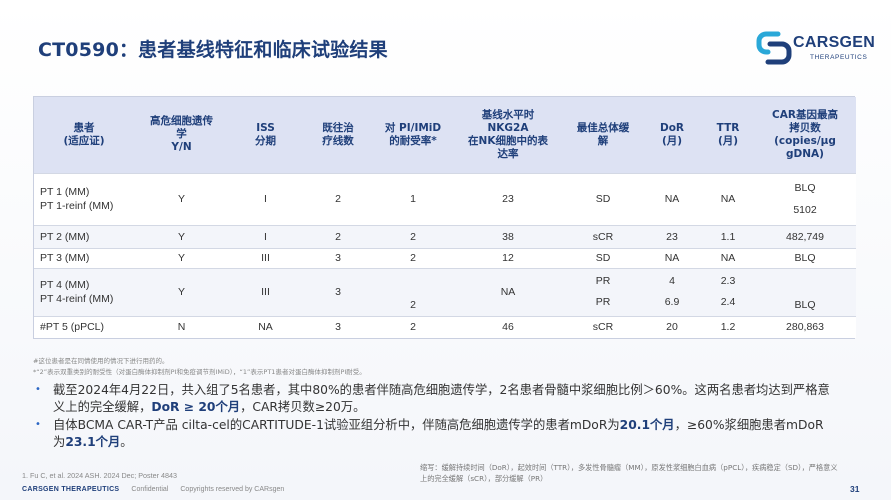 The width and height of the screenshot is (891, 500). Describe the element at coordinates (413, 198) in the screenshot. I see `cell: 1` at that location.